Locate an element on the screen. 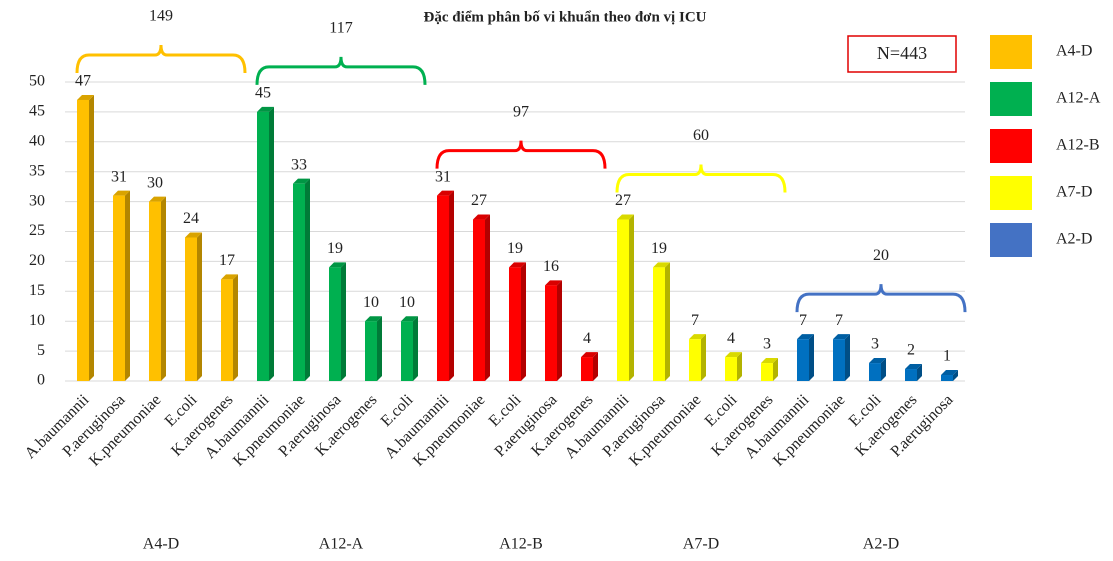  y-tick-label: 15 is located at coordinates (37, 290).